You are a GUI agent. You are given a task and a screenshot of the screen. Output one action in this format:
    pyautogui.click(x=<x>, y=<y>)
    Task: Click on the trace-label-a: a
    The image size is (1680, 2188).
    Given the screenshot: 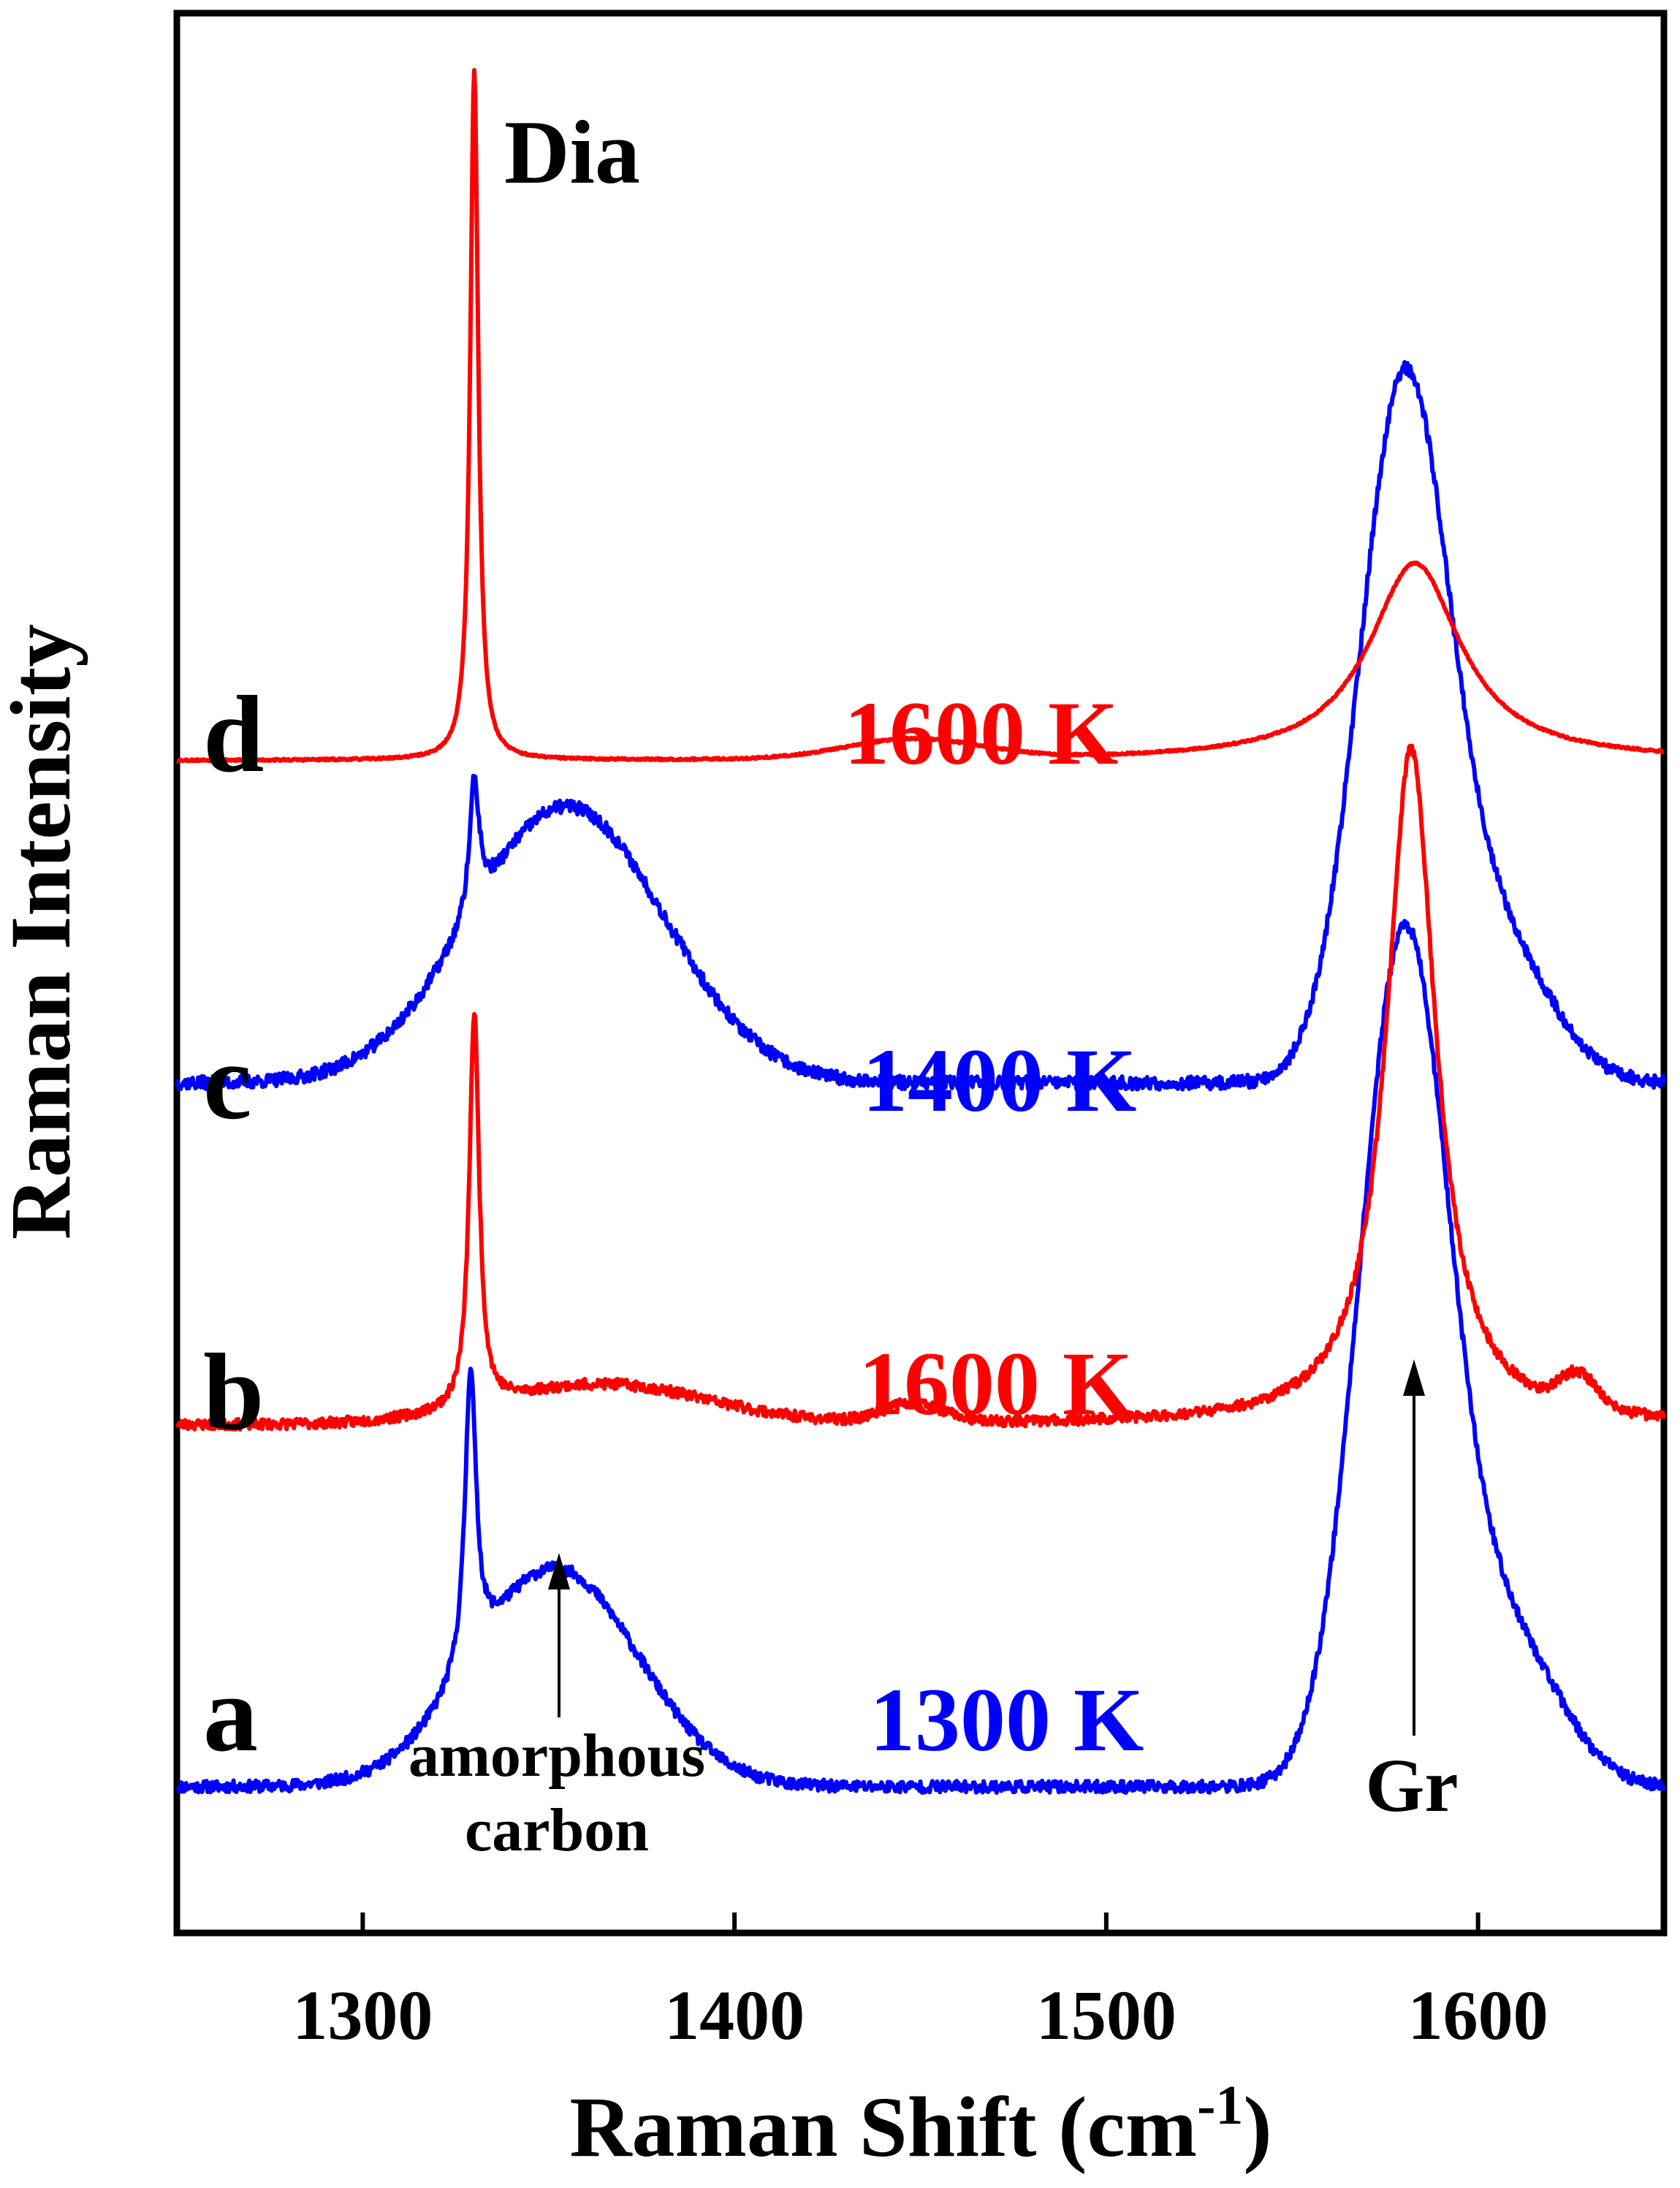 What is the action you would take?
    pyautogui.click(x=230, y=1714)
    